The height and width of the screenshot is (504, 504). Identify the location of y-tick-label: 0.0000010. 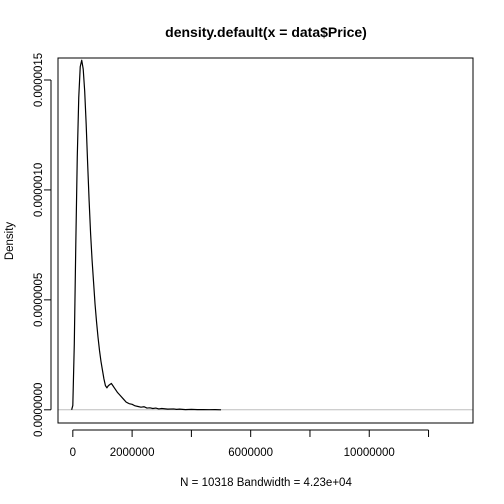
(39, 190).